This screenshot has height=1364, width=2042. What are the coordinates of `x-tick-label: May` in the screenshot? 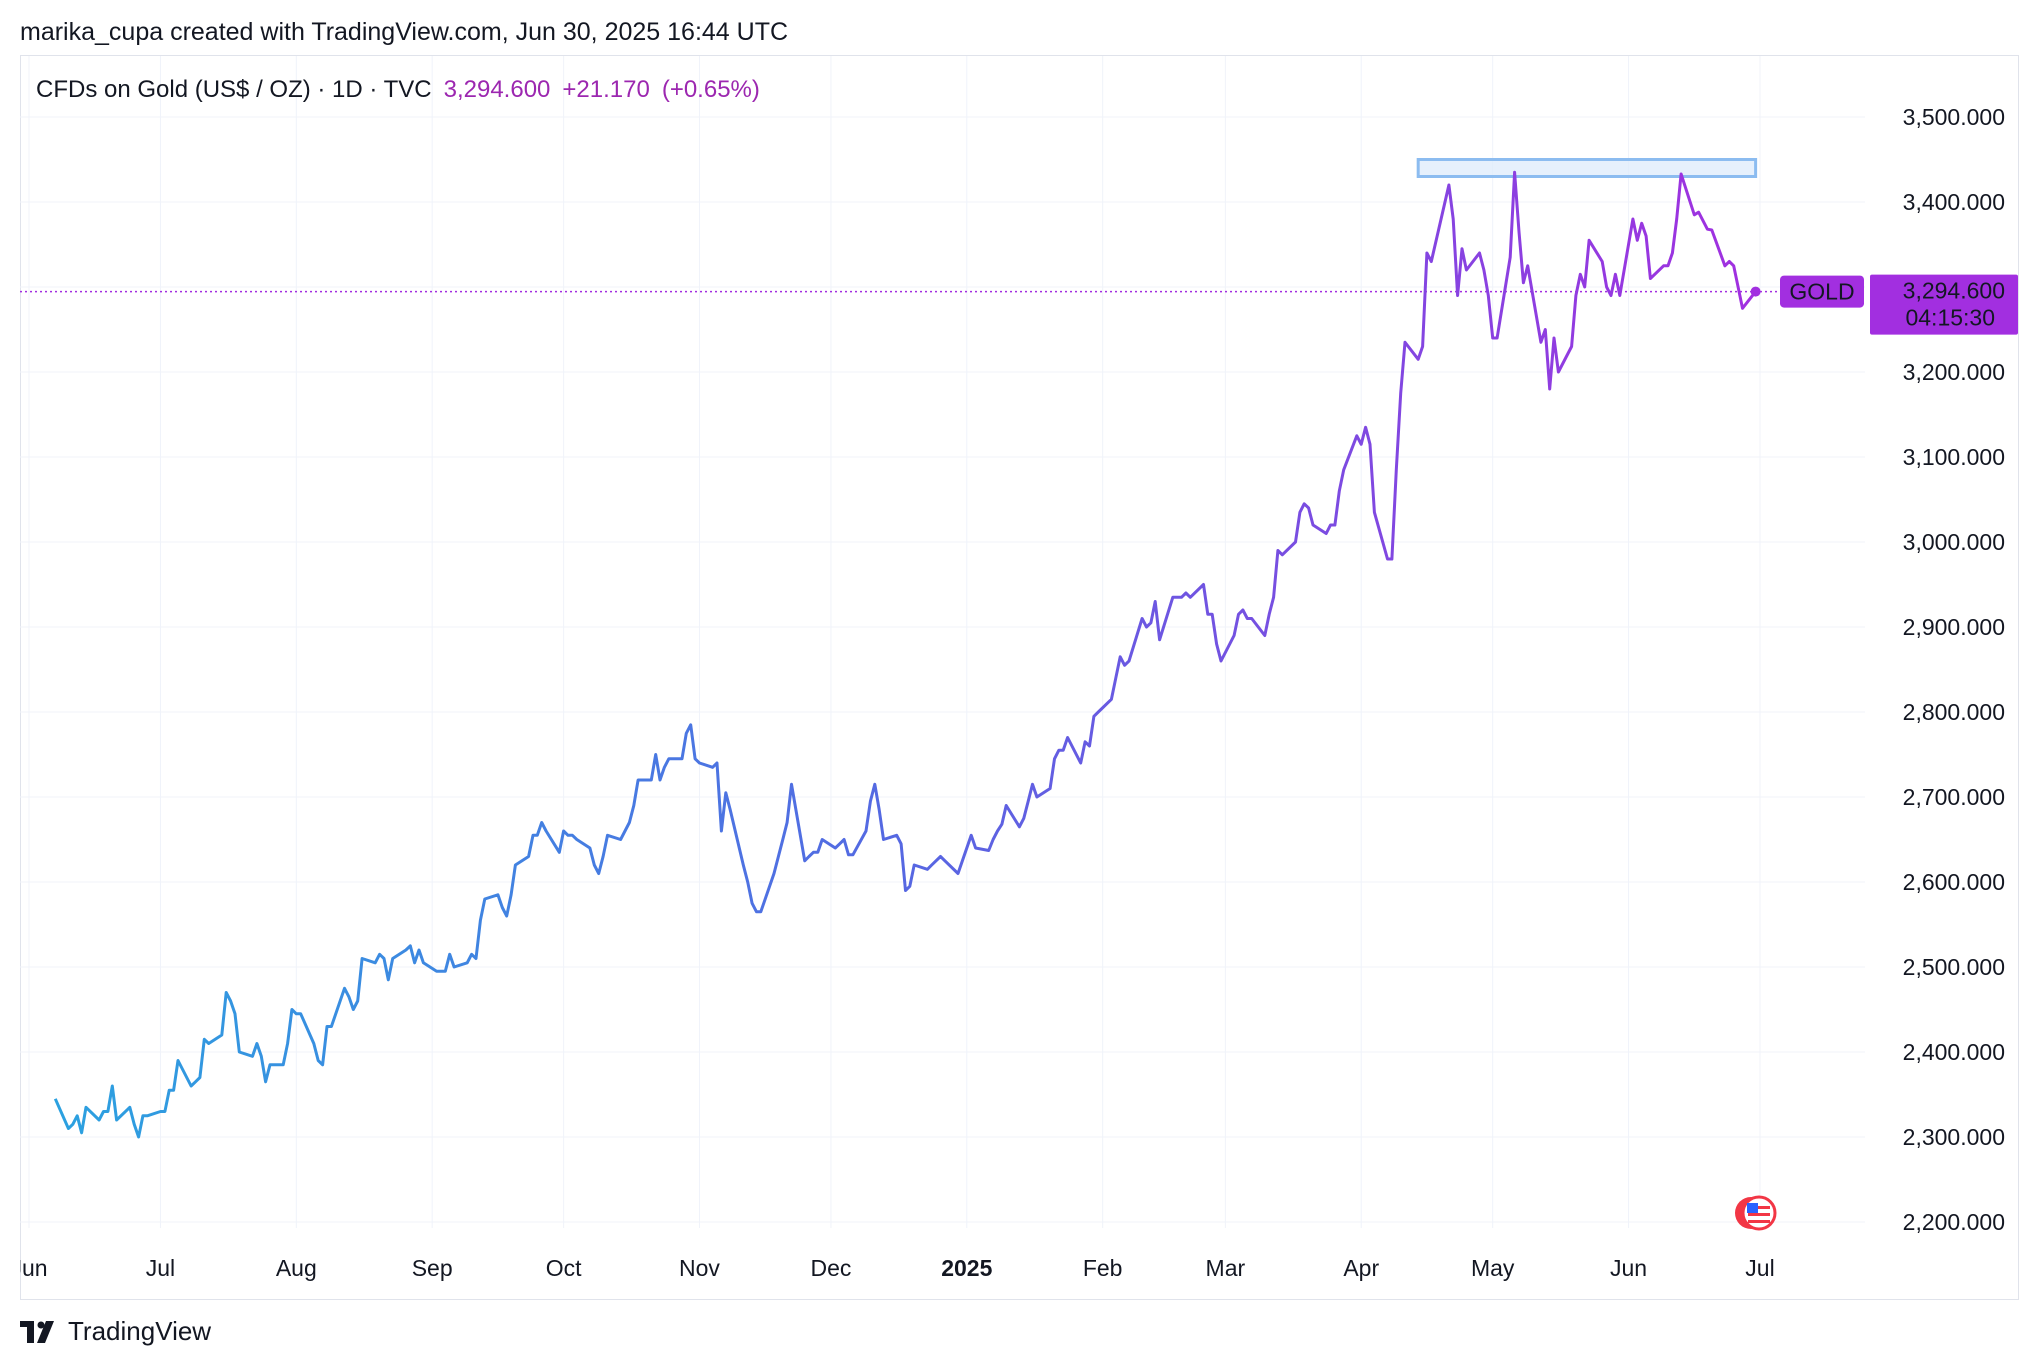 It's located at (1493, 1268).